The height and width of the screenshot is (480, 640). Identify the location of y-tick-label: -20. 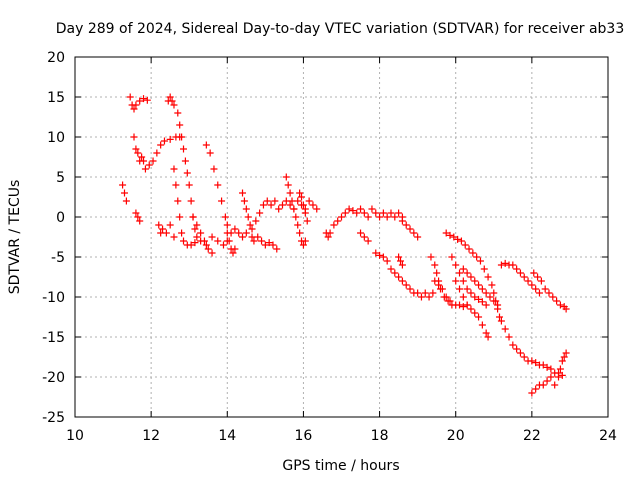
(53, 378).